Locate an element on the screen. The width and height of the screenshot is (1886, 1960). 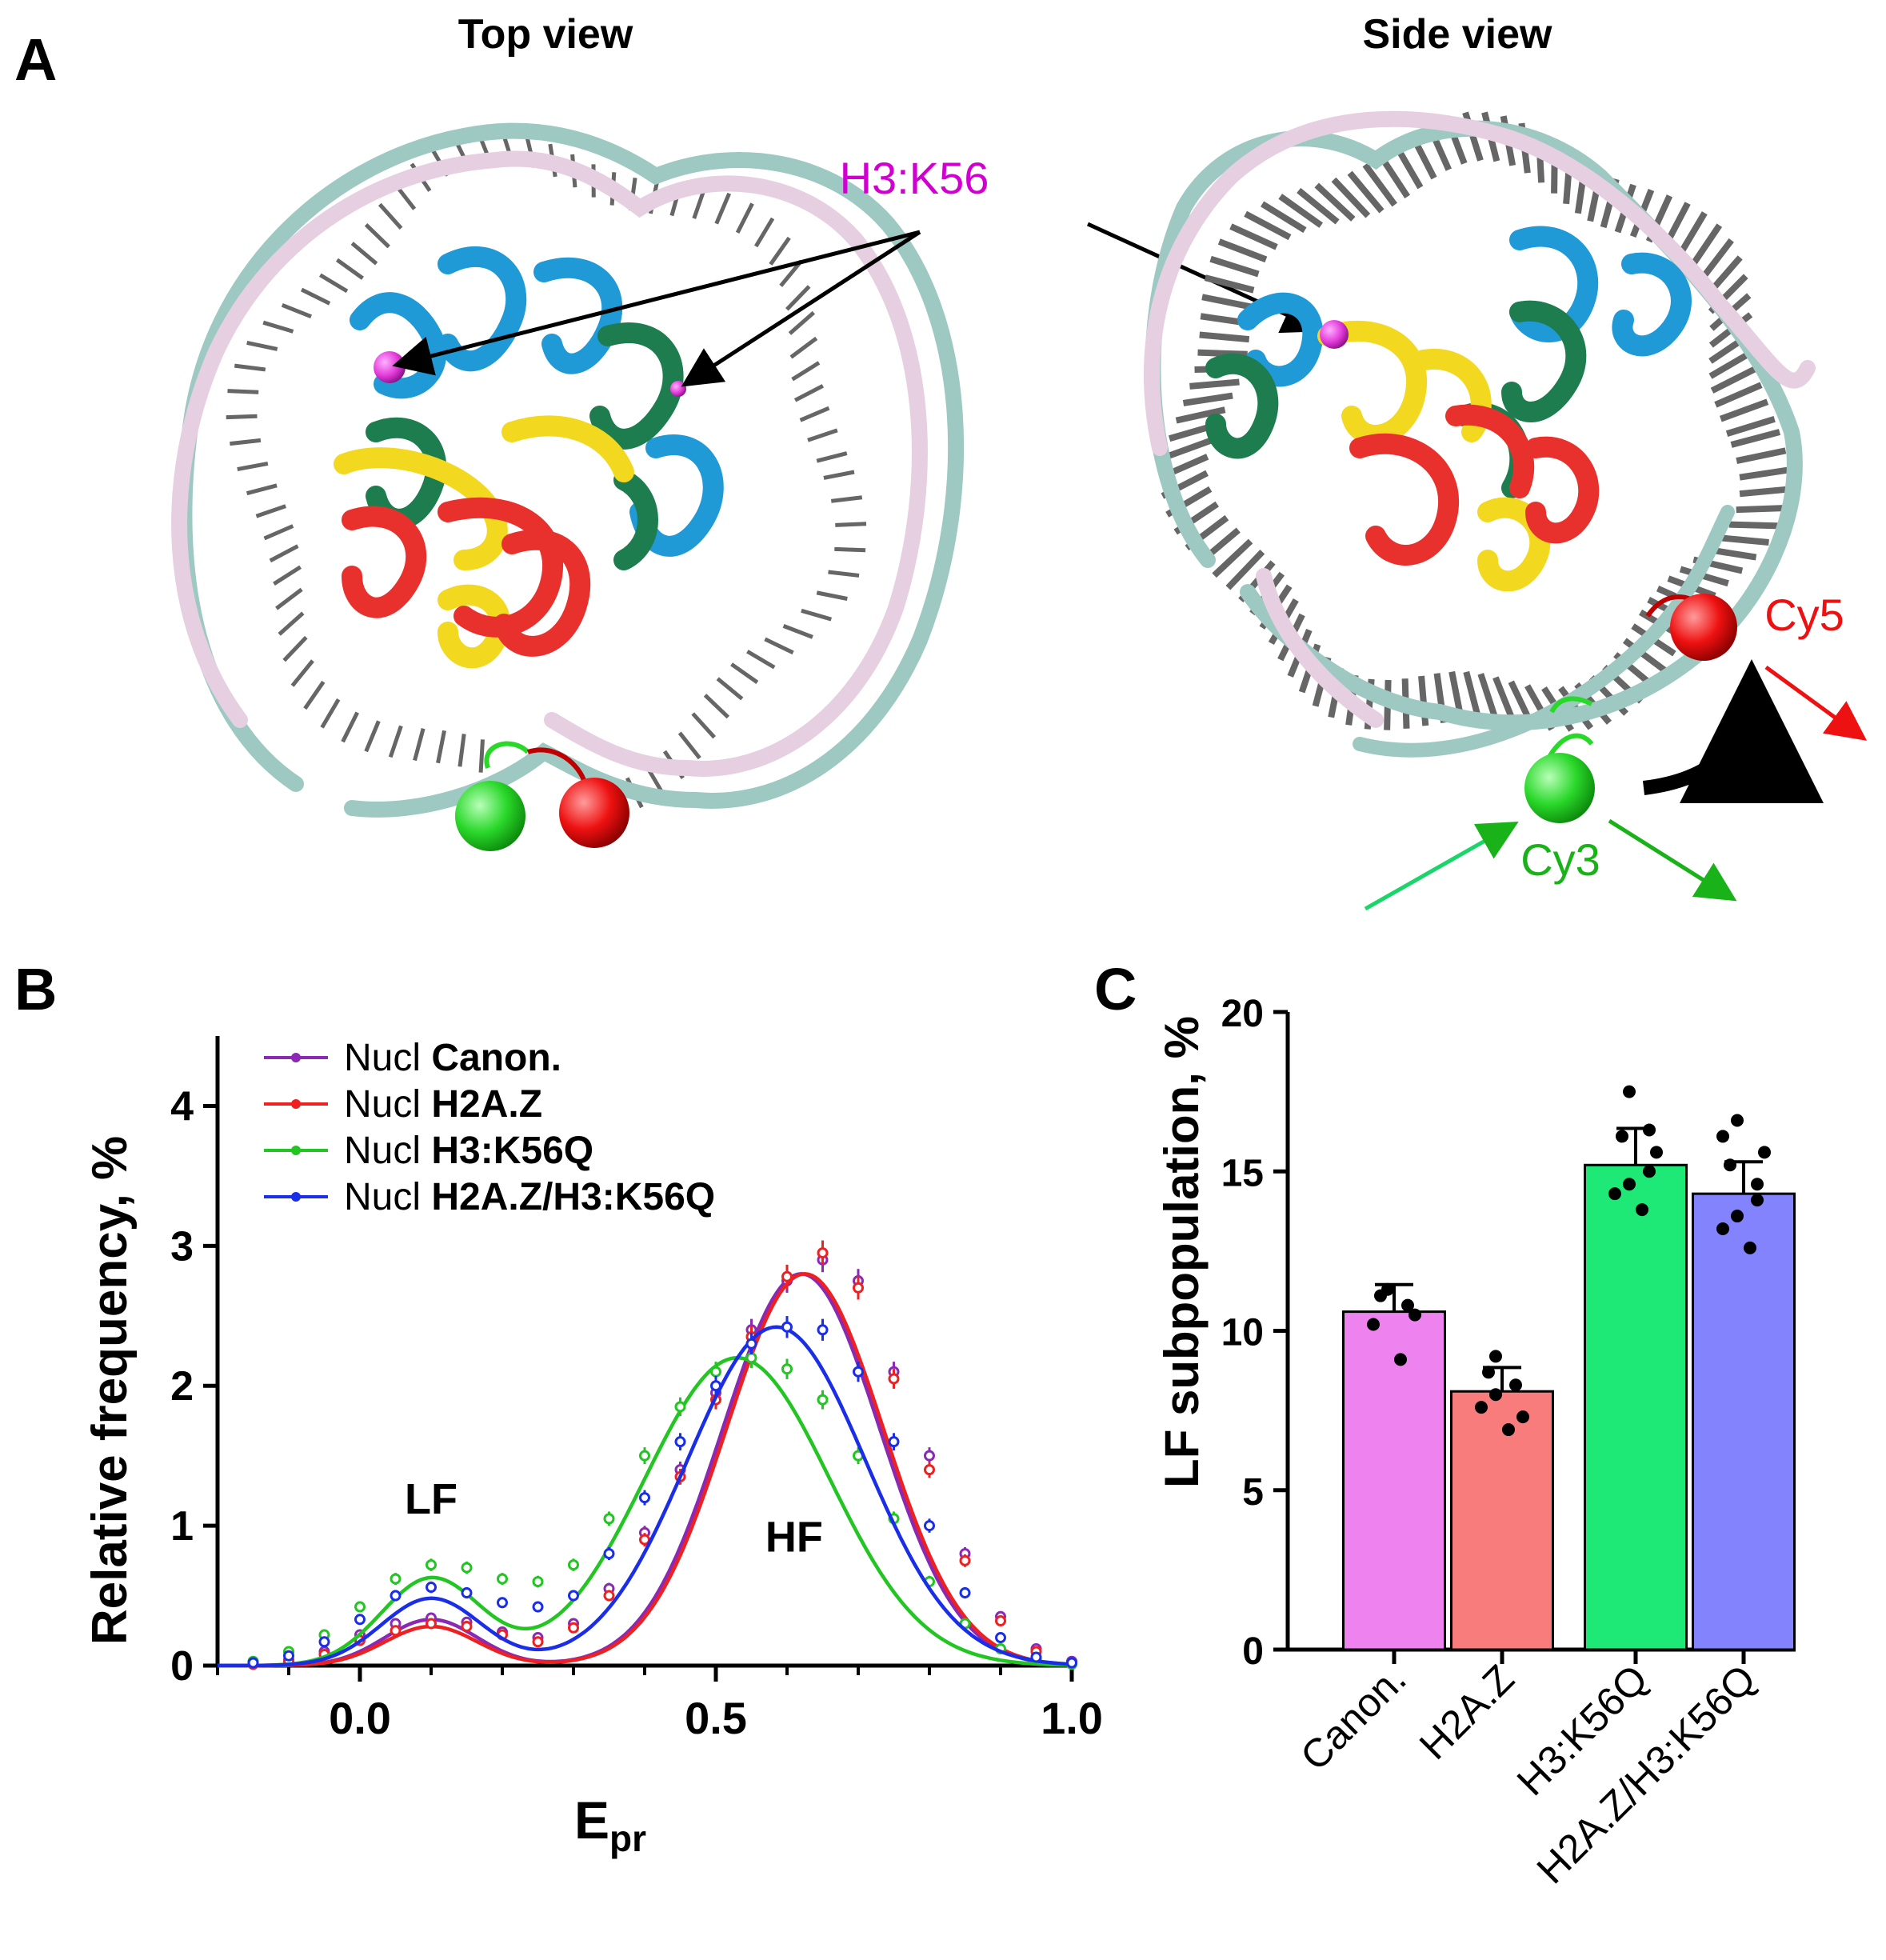
legend-marker is located at coordinates (296, 1057).